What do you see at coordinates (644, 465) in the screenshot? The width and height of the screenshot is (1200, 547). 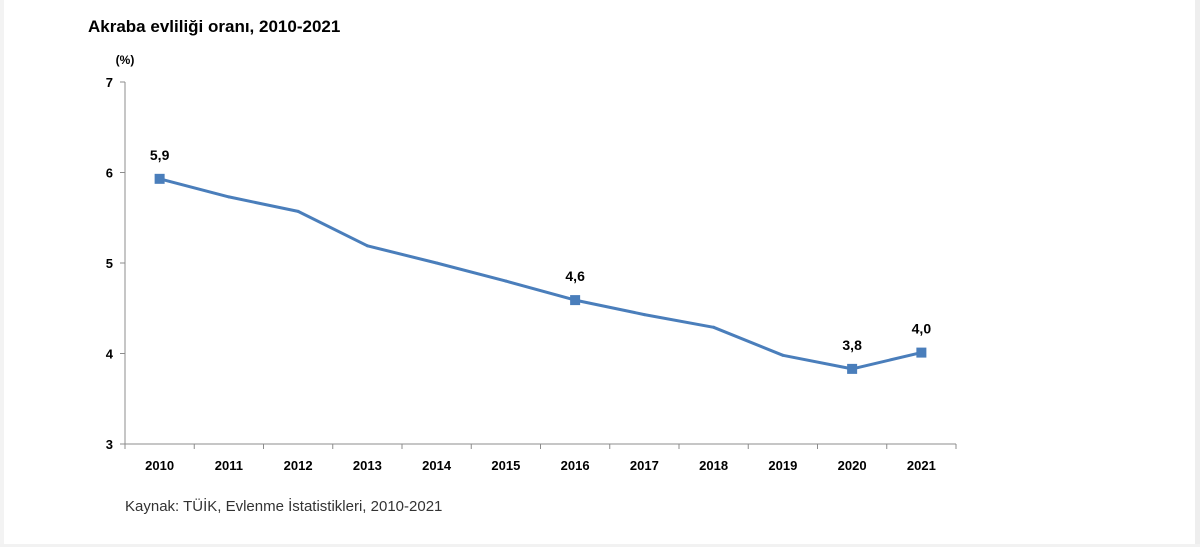 I see `x-tick-label: 2017` at bounding box center [644, 465].